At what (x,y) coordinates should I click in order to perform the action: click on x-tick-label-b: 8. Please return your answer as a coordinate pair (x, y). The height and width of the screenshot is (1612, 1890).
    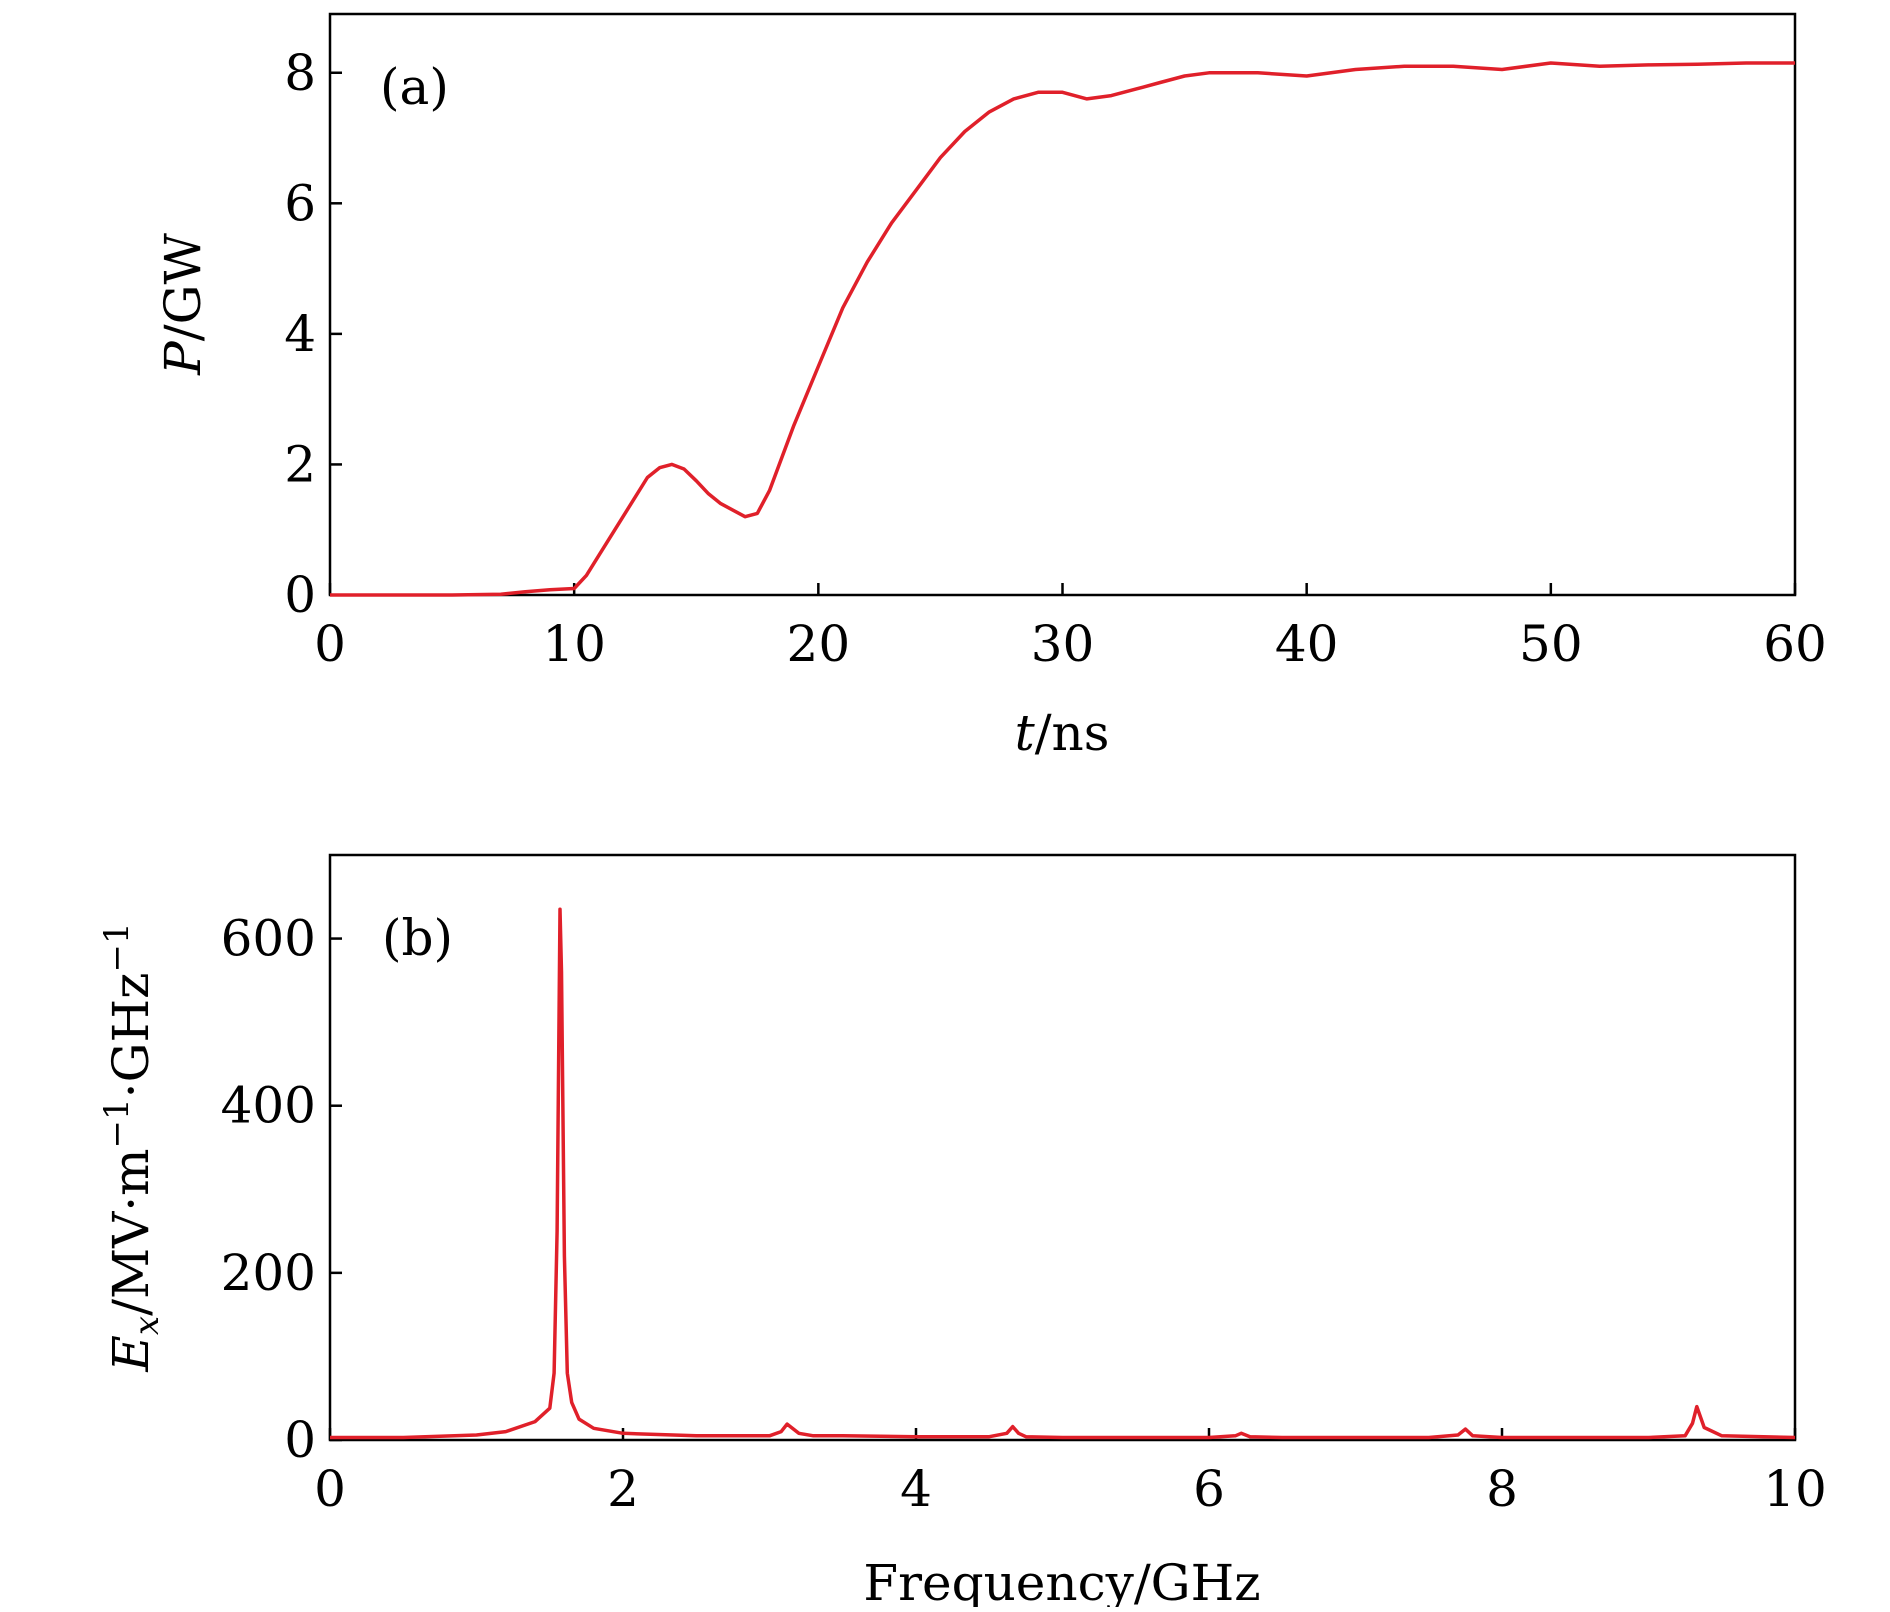
    Looking at the image, I should click on (1502, 1489).